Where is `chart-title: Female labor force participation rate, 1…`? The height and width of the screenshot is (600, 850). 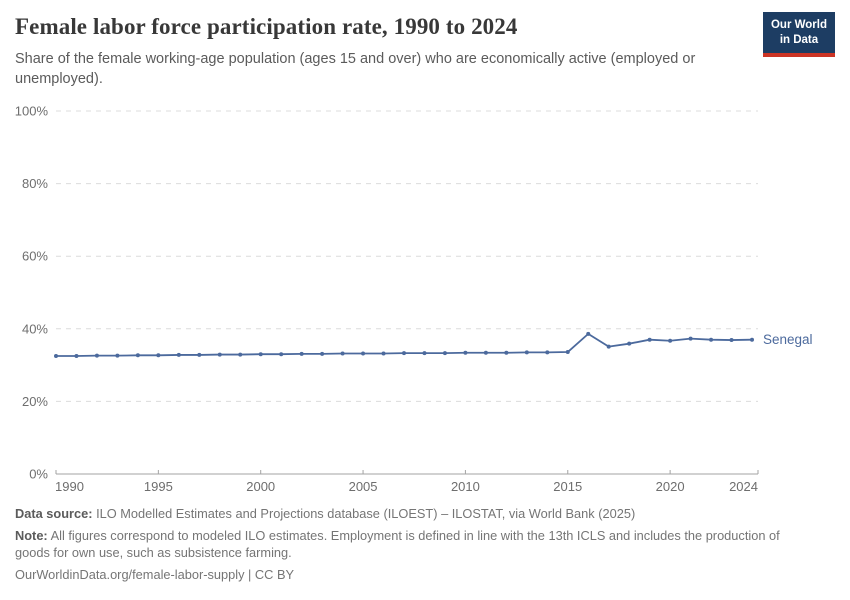
chart-title: Female labor force participation rate, 1… is located at coordinates (266, 26).